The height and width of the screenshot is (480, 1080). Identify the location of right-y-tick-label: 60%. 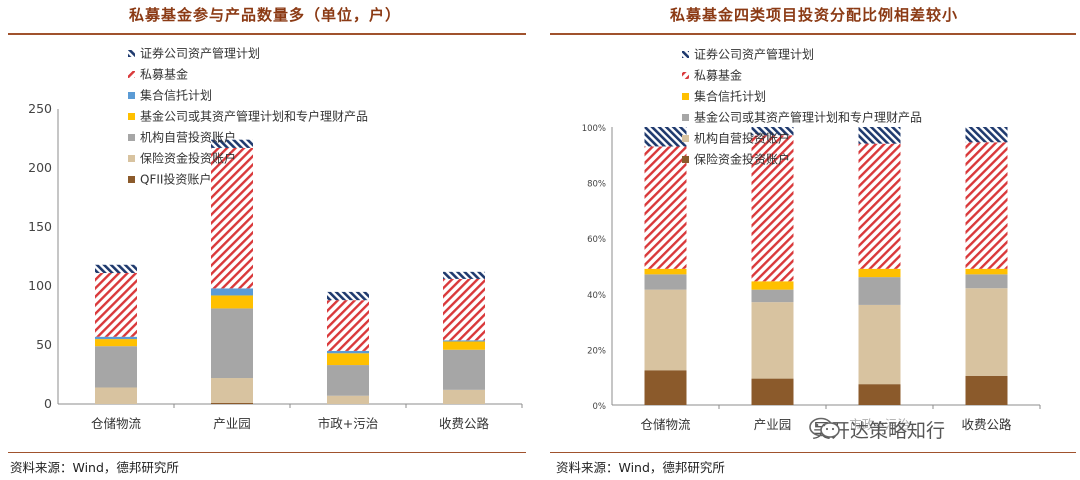
(596, 240).